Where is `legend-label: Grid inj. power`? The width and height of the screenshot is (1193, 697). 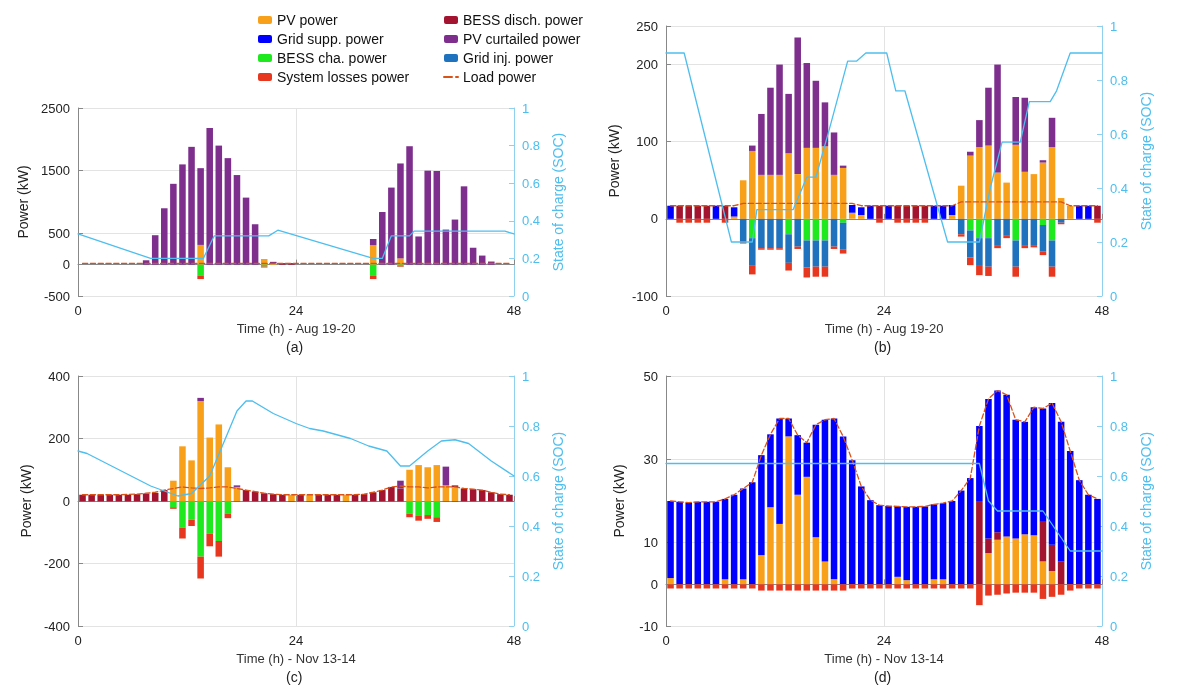
legend-label: Grid inj. power is located at coordinates (508, 58).